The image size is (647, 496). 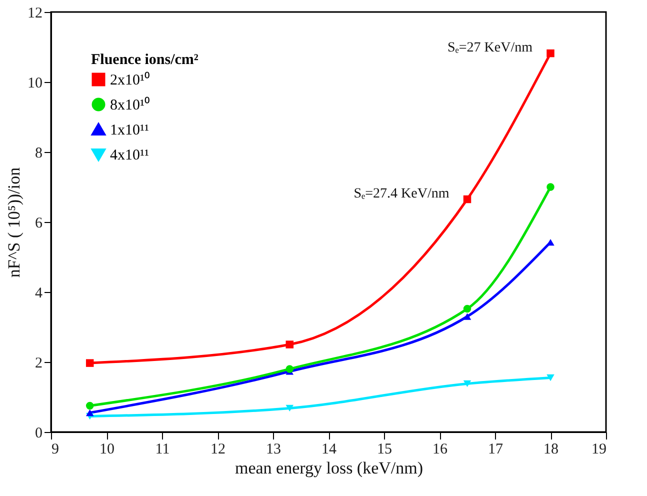 What do you see at coordinates (35, 84) in the screenshot?
I see `y-tick-label: 10` at bounding box center [35, 84].